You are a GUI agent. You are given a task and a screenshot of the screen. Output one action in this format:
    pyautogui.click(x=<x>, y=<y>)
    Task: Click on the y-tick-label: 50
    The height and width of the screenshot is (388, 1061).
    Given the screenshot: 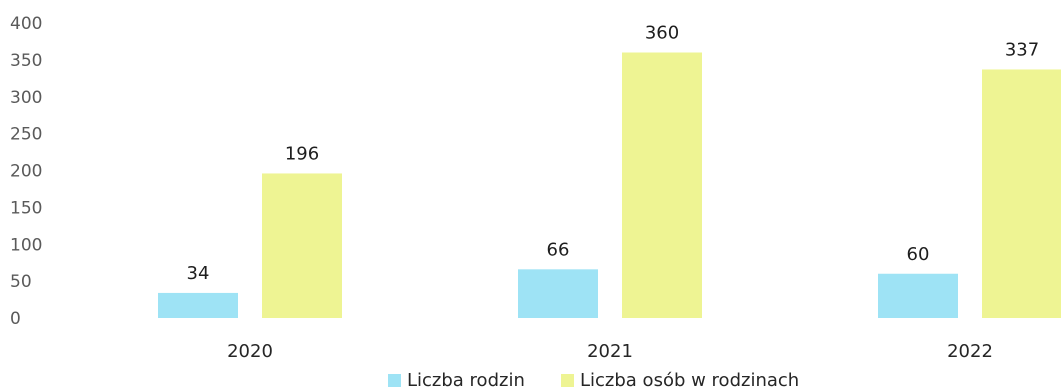 What is the action you would take?
    pyautogui.click(x=21, y=282)
    